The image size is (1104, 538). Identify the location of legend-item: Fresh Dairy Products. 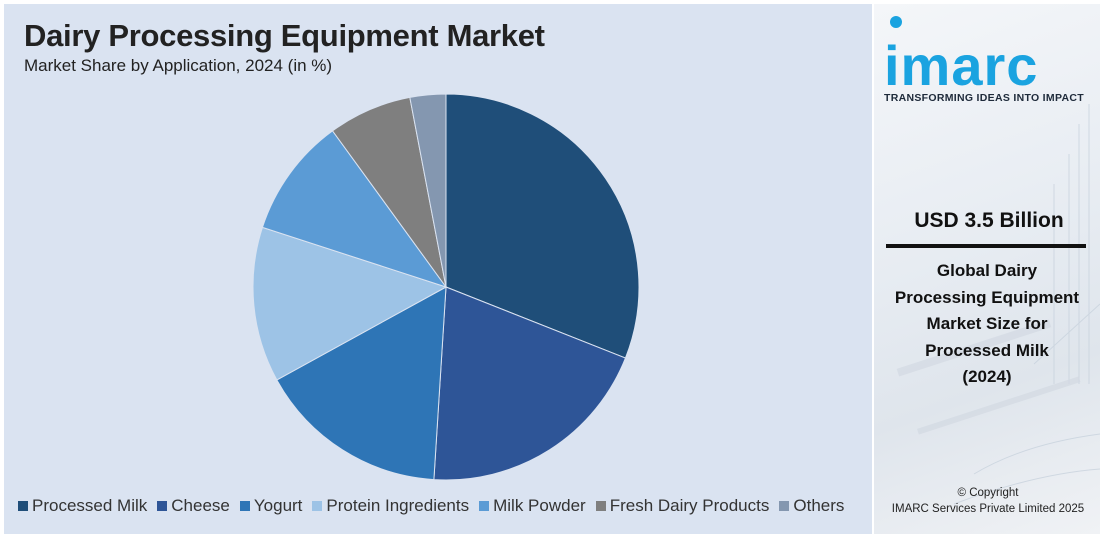
(682, 506).